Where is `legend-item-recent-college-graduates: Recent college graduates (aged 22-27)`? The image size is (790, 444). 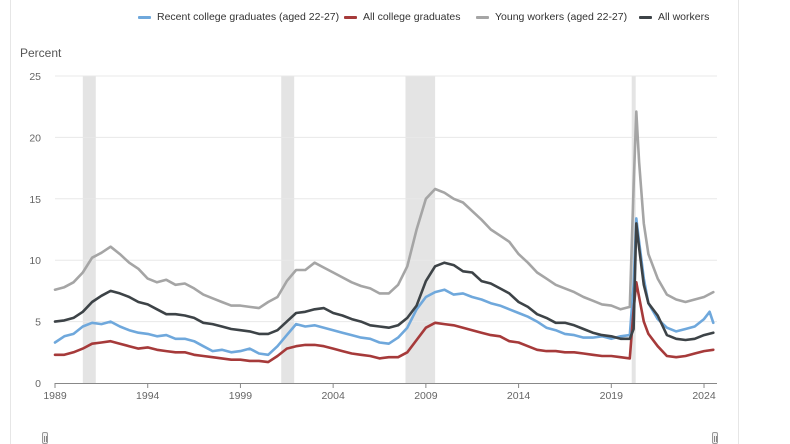 legend-item-recent-college-graduates: Recent college graduates (aged 22-27) is located at coordinates (238, 17).